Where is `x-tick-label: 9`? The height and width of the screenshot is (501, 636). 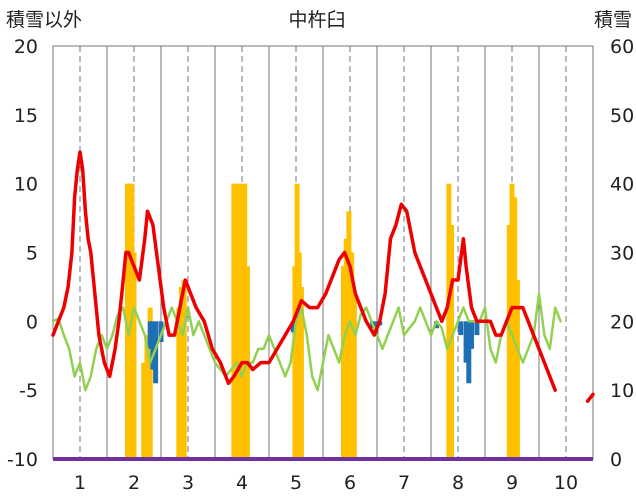 x-tick-label: 9 is located at coordinates (512, 483).